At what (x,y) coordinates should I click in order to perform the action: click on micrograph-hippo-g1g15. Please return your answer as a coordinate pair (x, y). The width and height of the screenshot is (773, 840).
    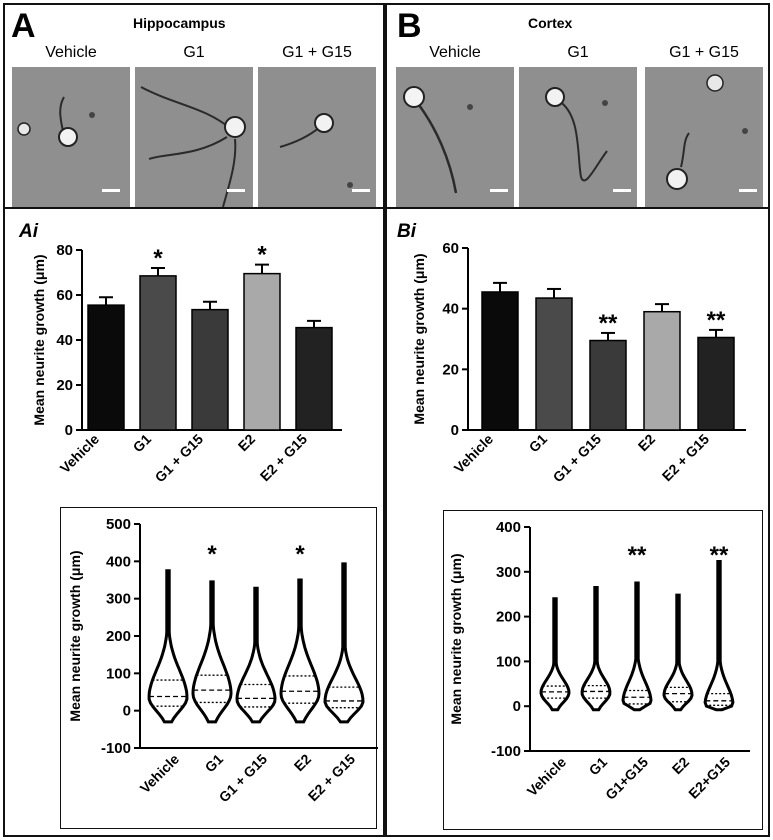
    Looking at the image, I should click on (317, 137).